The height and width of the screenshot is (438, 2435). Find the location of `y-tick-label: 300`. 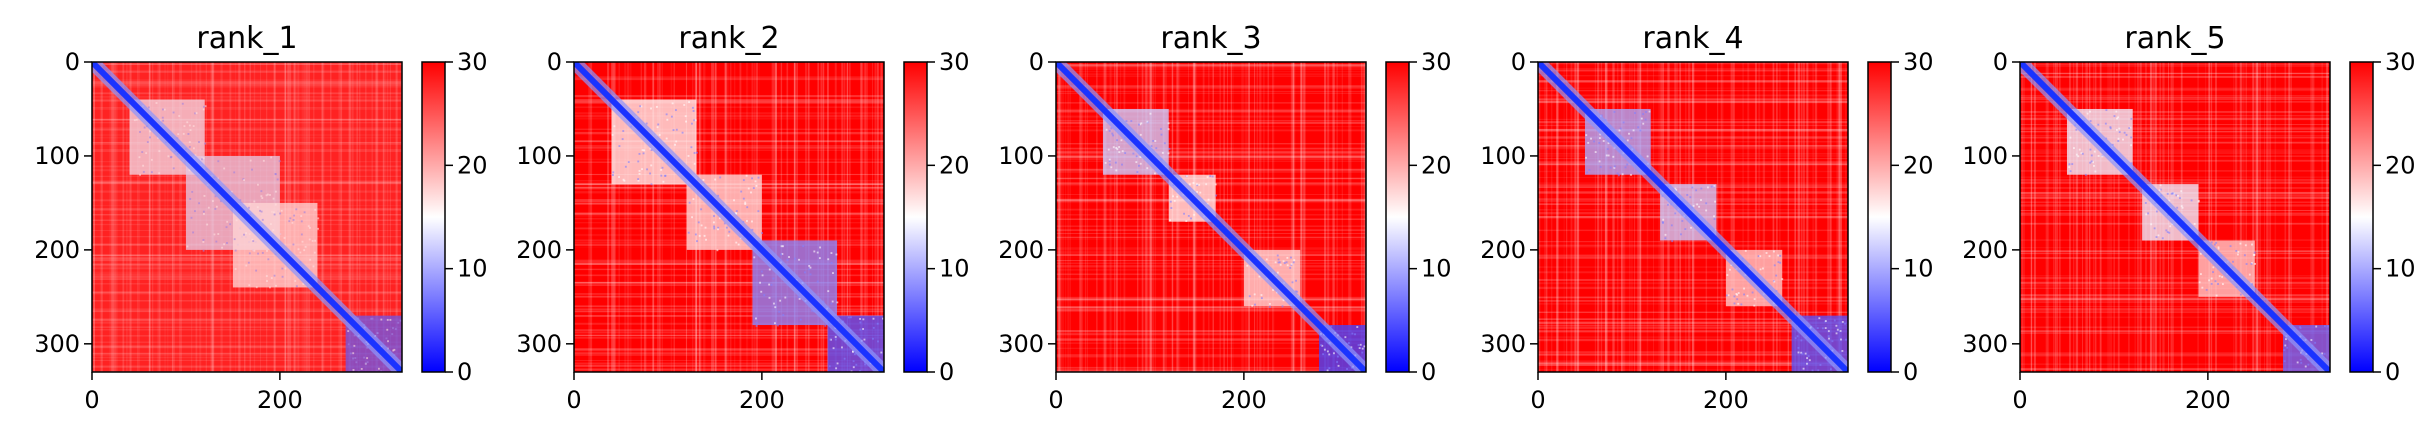

y-tick-label: 300 is located at coordinates (1021, 344).